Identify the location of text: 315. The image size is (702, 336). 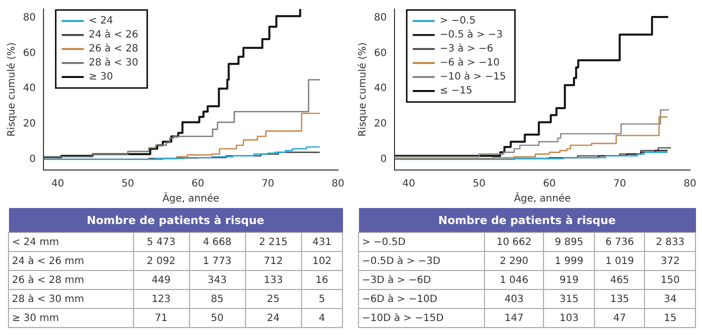
(569, 299).